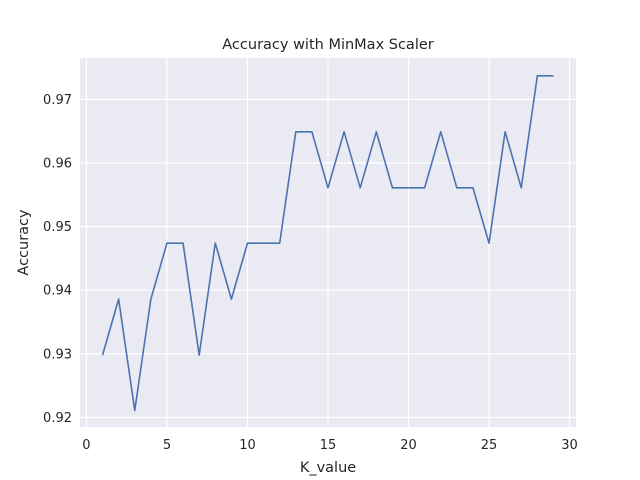  What do you see at coordinates (57, 227) in the screenshot?
I see `y-tick-label: 0.95` at bounding box center [57, 227].